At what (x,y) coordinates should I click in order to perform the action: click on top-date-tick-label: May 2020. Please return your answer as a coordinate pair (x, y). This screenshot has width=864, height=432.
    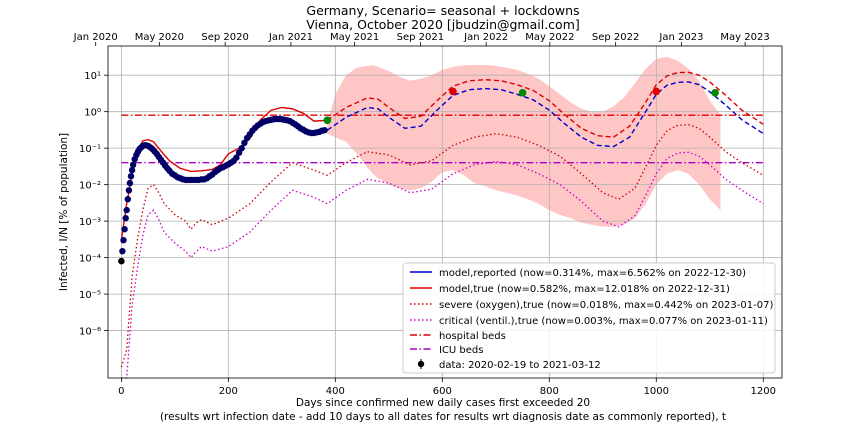
    Looking at the image, I should click on (159, 37).